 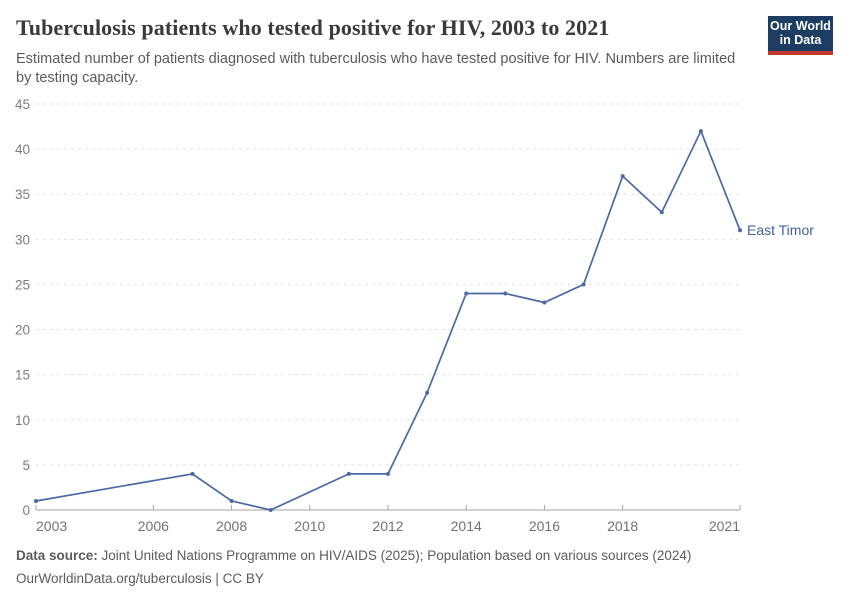 What do you see at coordinates (800, 40) in the screenshot?
I see `owid-logo-line2: in Data` at bounding box center [800, 40].